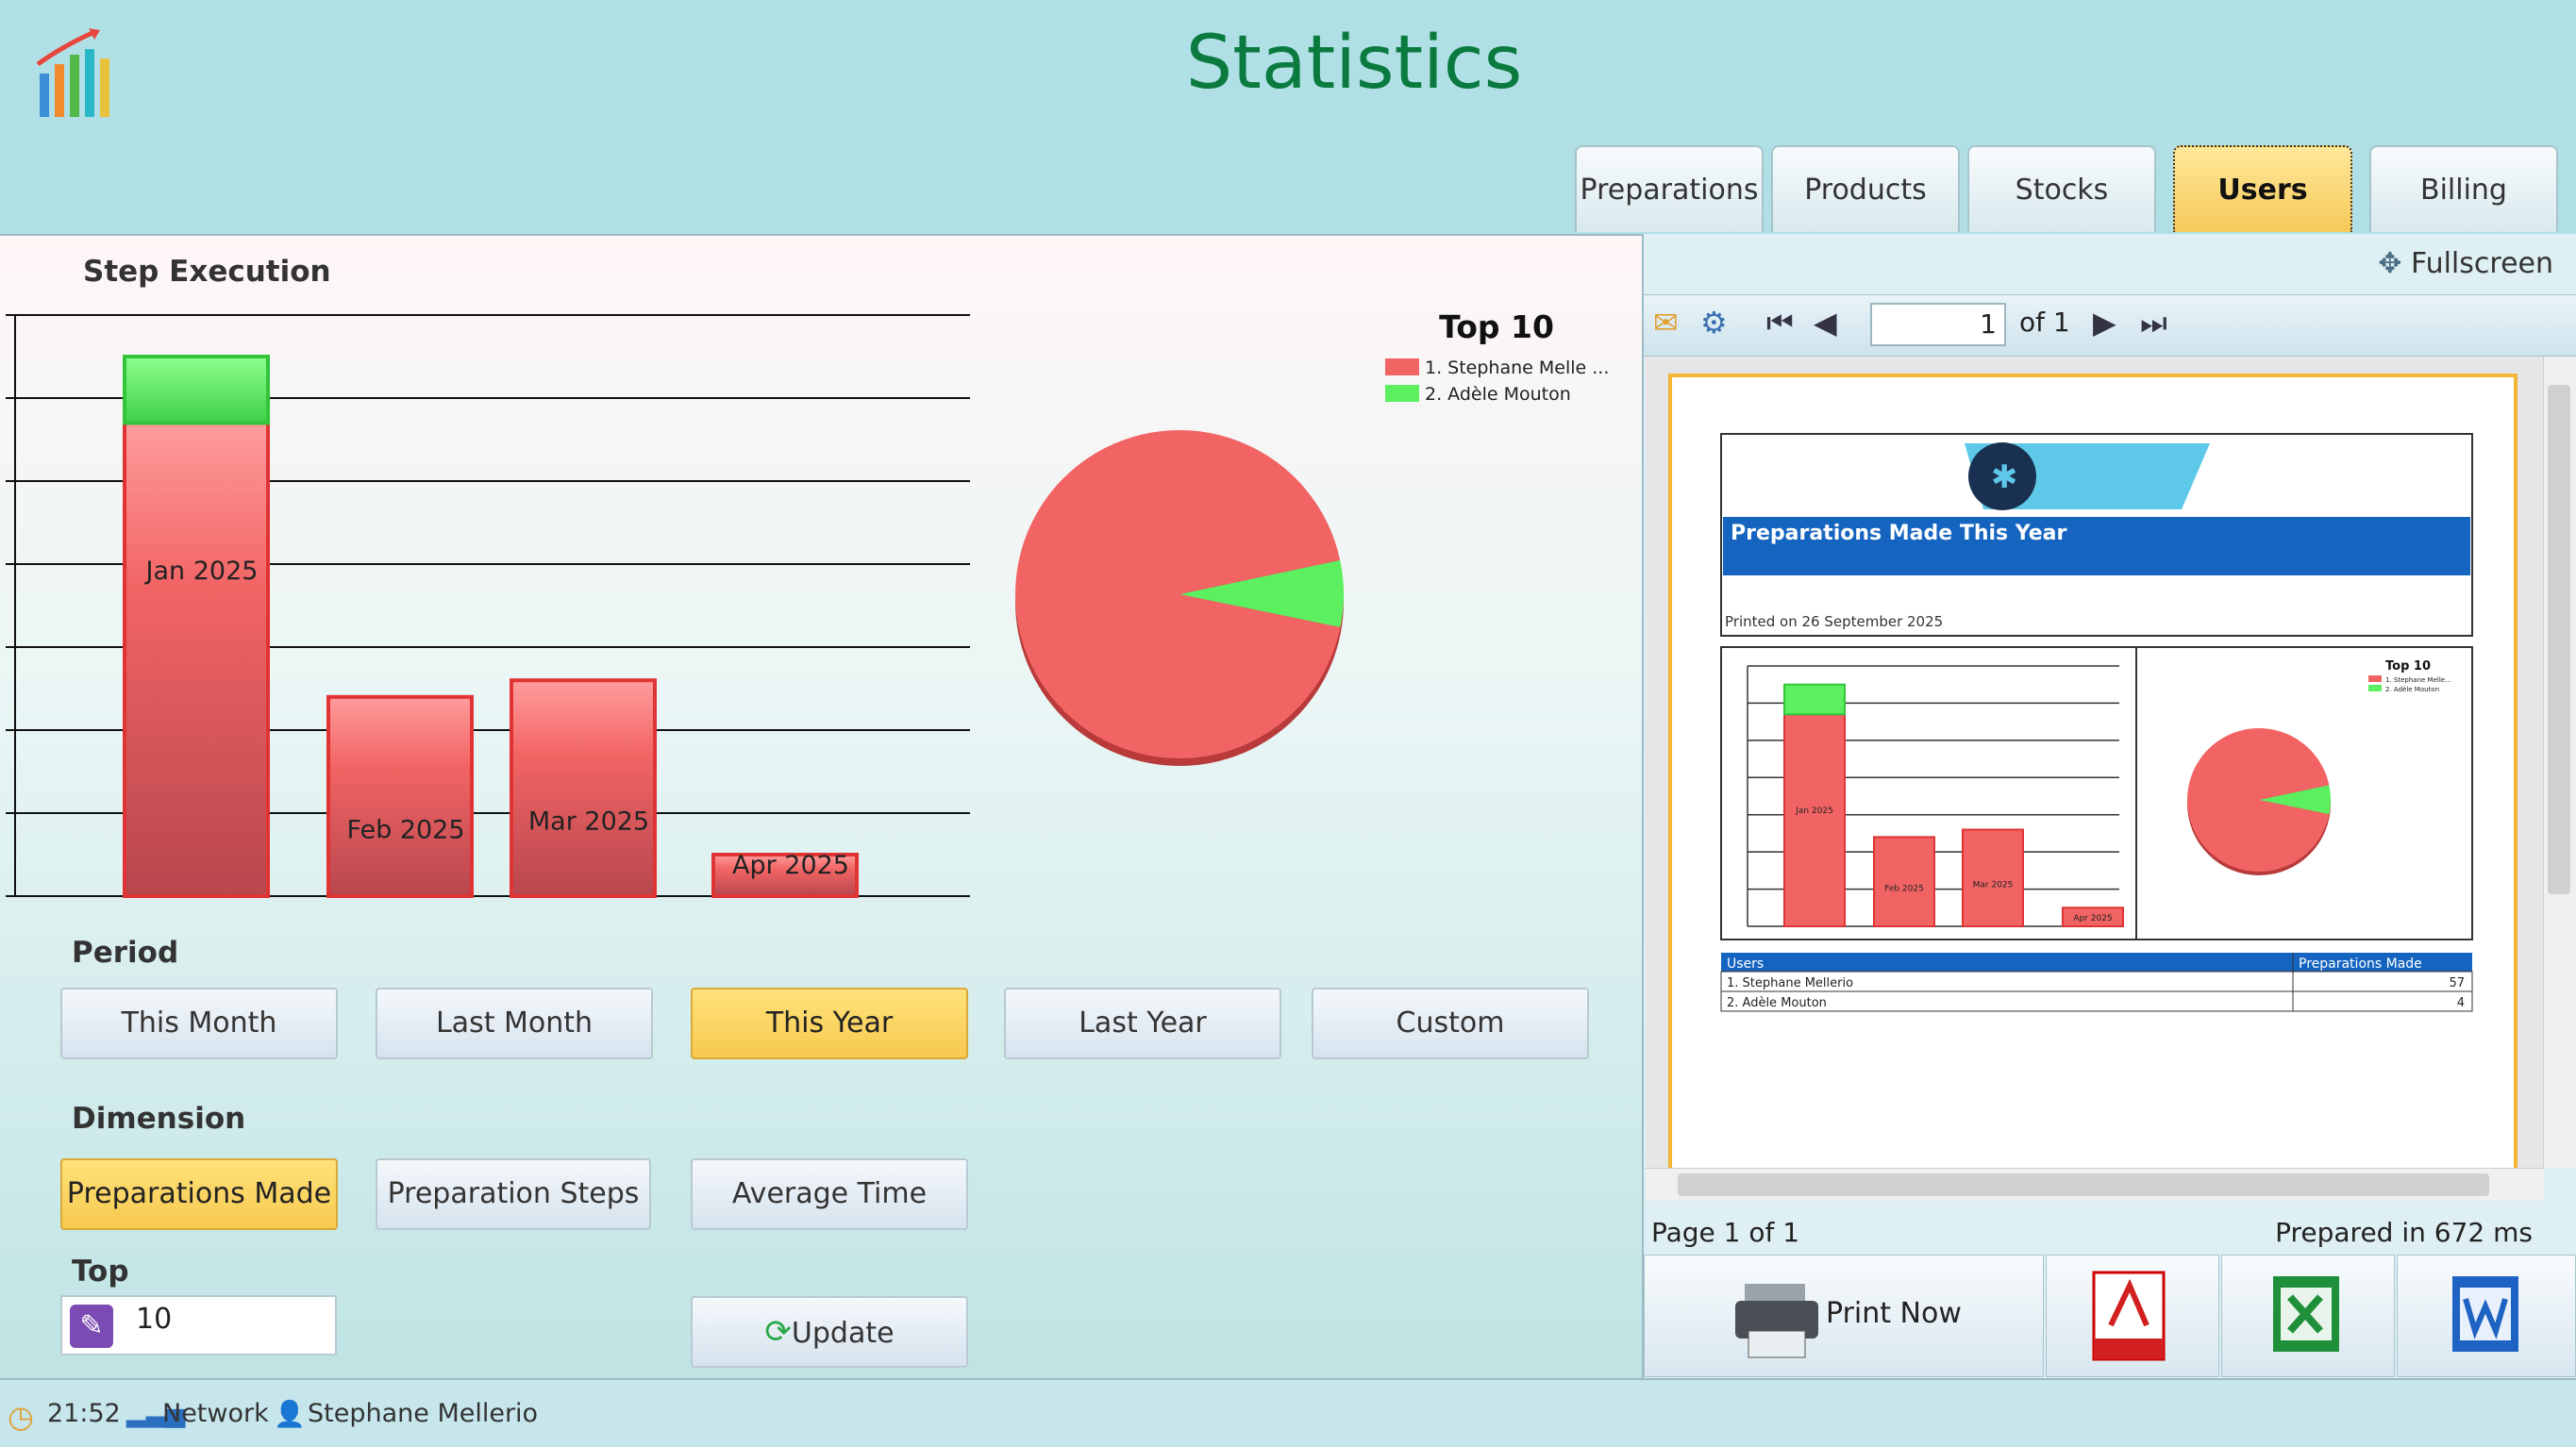 The image size is (2576, 1447). I want to click on status-time: 21:52, so click(84, 1414).